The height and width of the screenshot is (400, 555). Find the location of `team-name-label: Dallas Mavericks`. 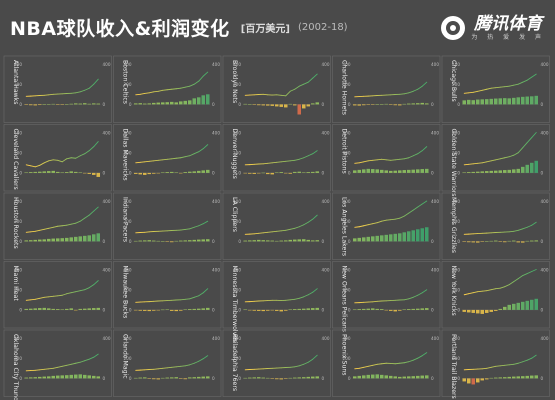

team-name-label: Dallas Mavericks is located at coordinates (125, 155).